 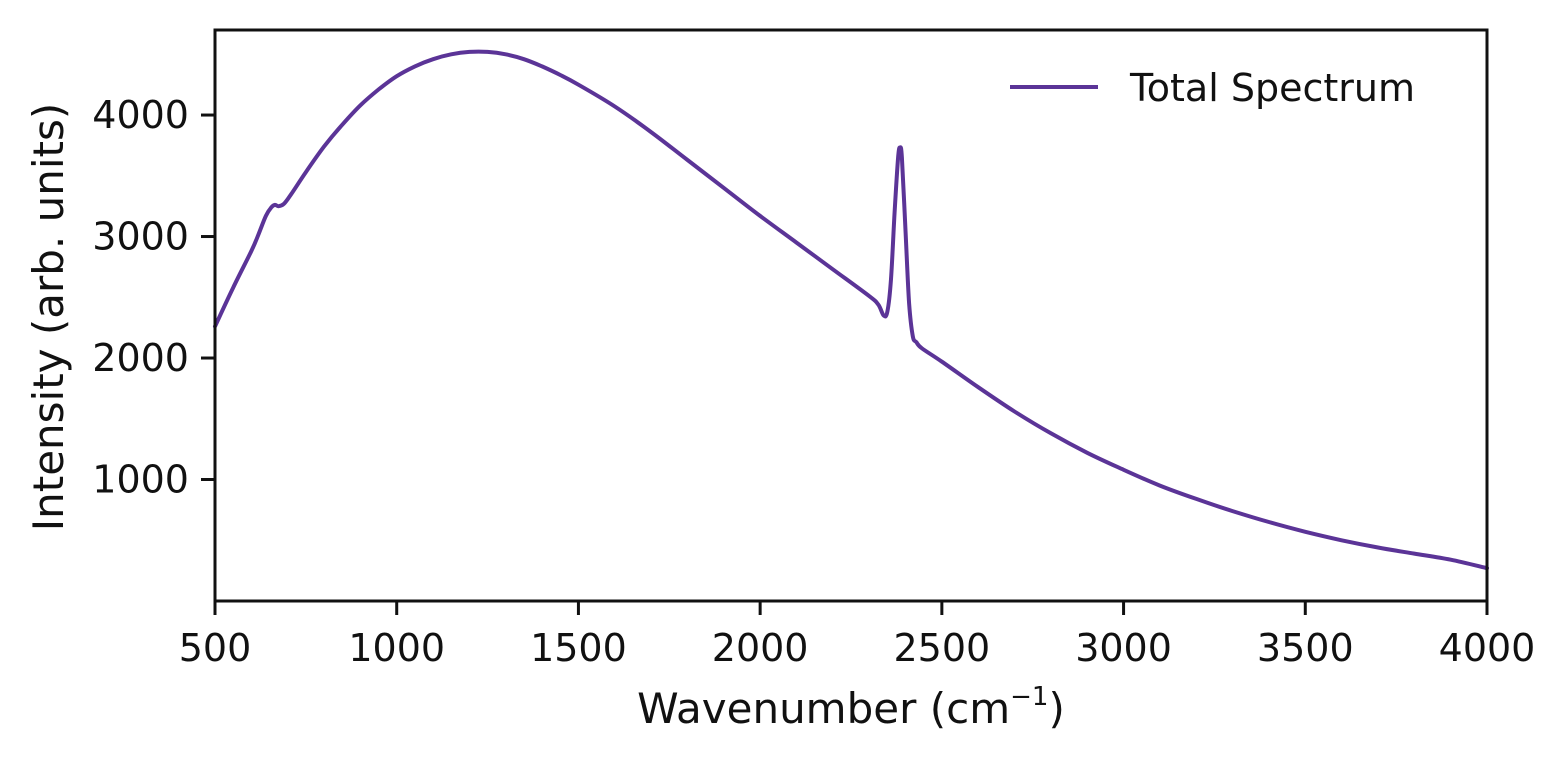 I want to click on legend: Total Spectrum, so click(x=1212, y=88).